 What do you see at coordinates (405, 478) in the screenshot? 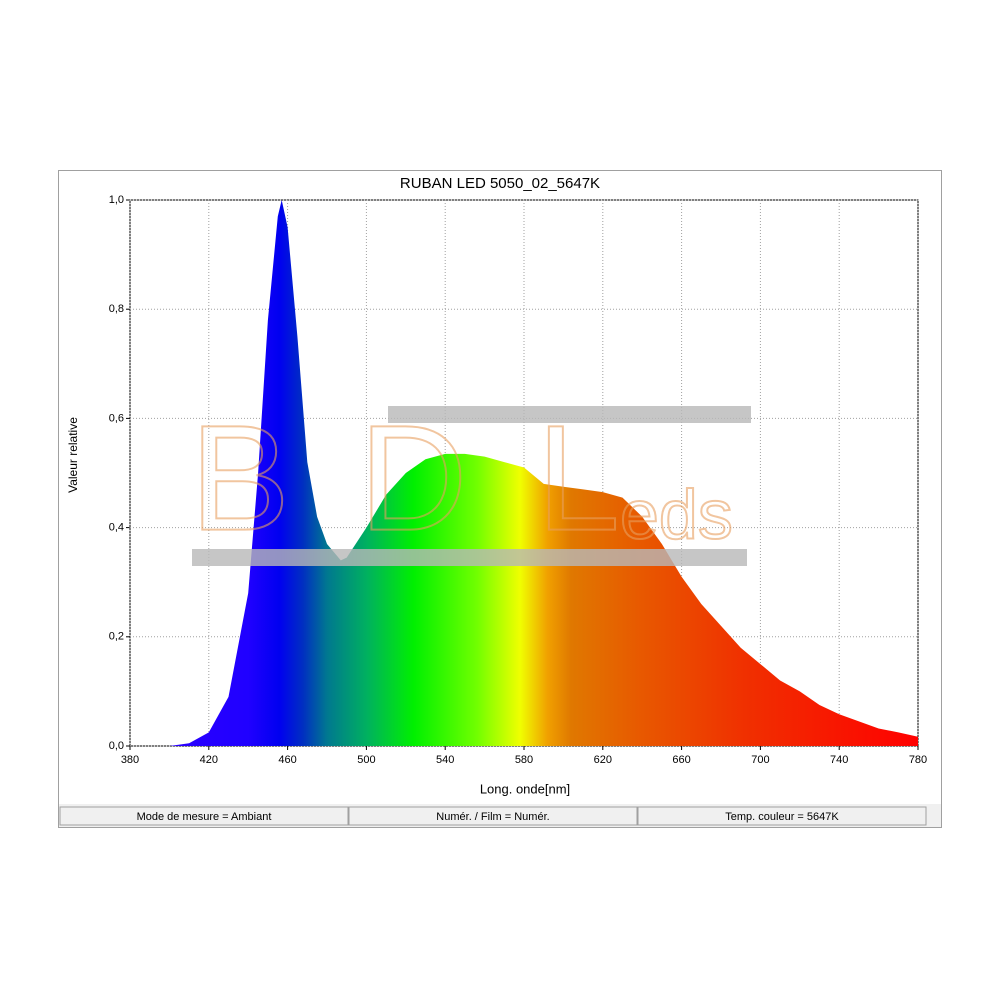
I see `watermark: BDL` at bounding box center [405, 478].